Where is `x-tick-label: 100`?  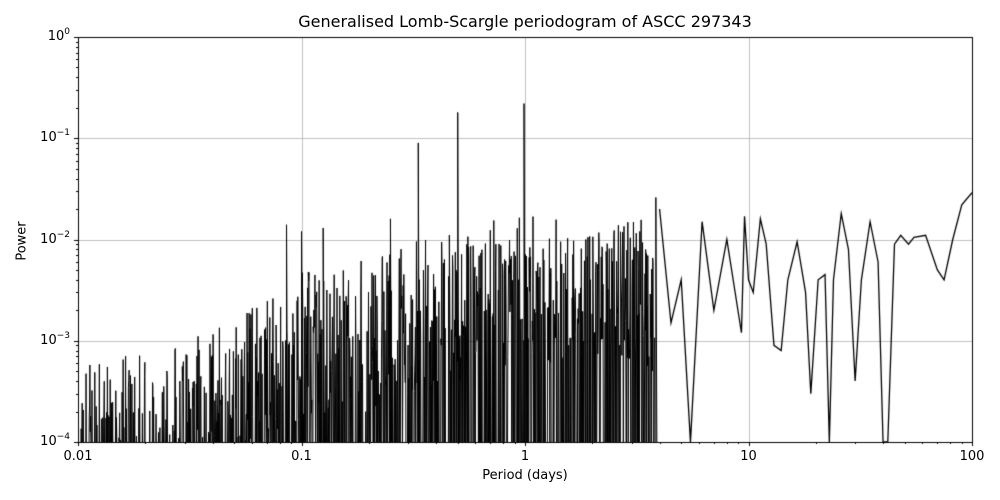
x-tick-label: 100 is located at coordinates (972, 456).